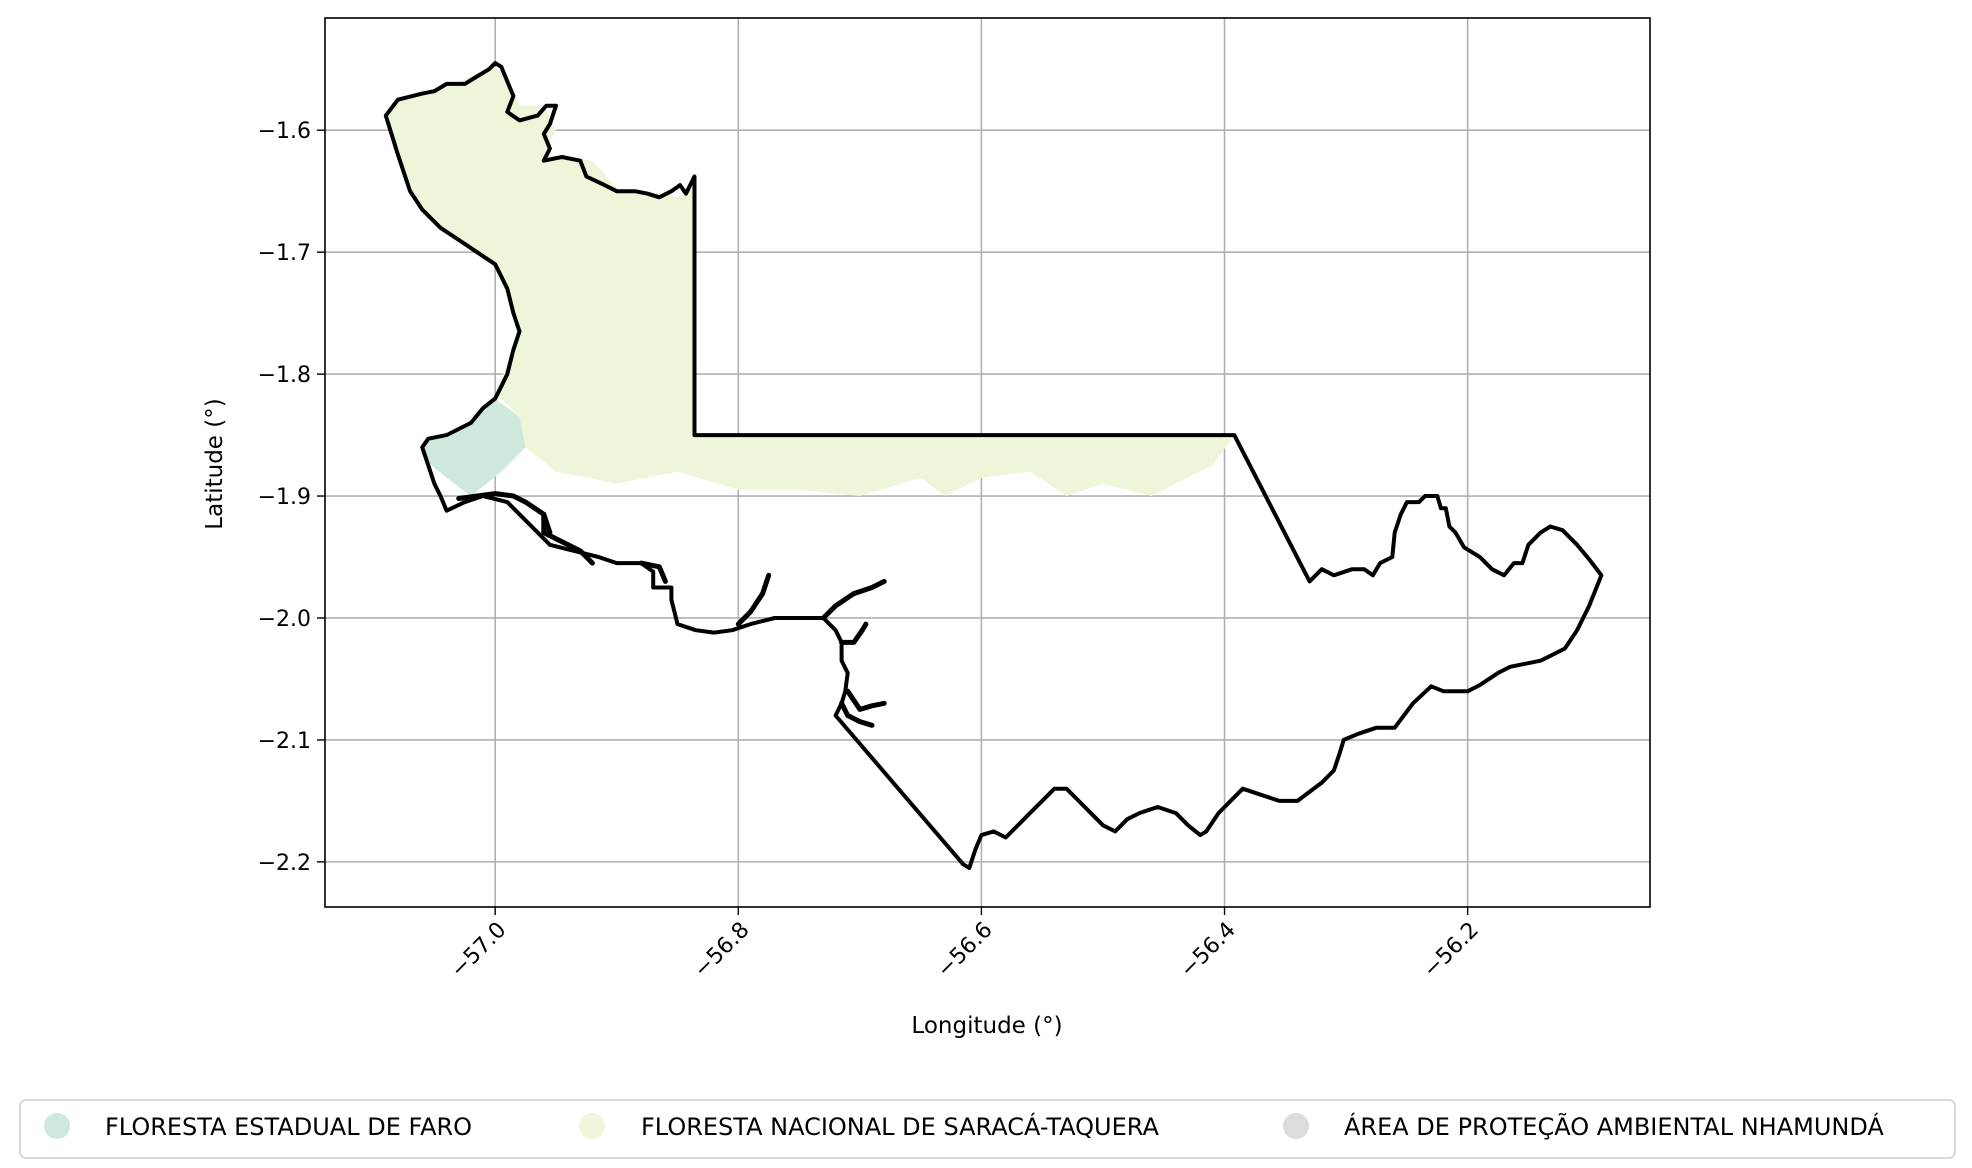 The image size is (1972, 1168). What do you see at coordinates (284, 497) in the screenshot?
I see `y-tick-label: −1.9` at bounding box center [284, 497].